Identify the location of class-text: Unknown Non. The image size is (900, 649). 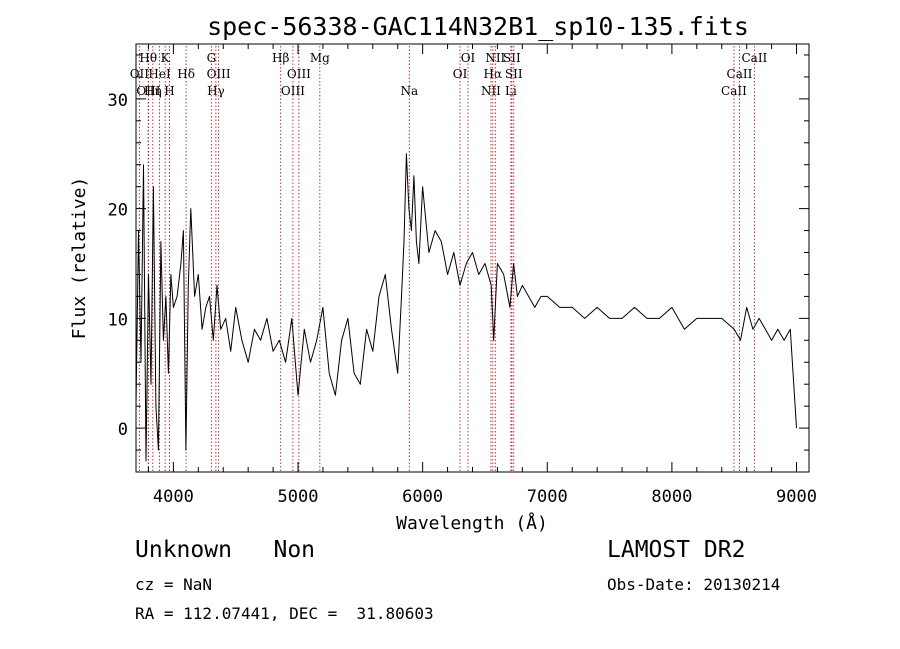
(225, 550).